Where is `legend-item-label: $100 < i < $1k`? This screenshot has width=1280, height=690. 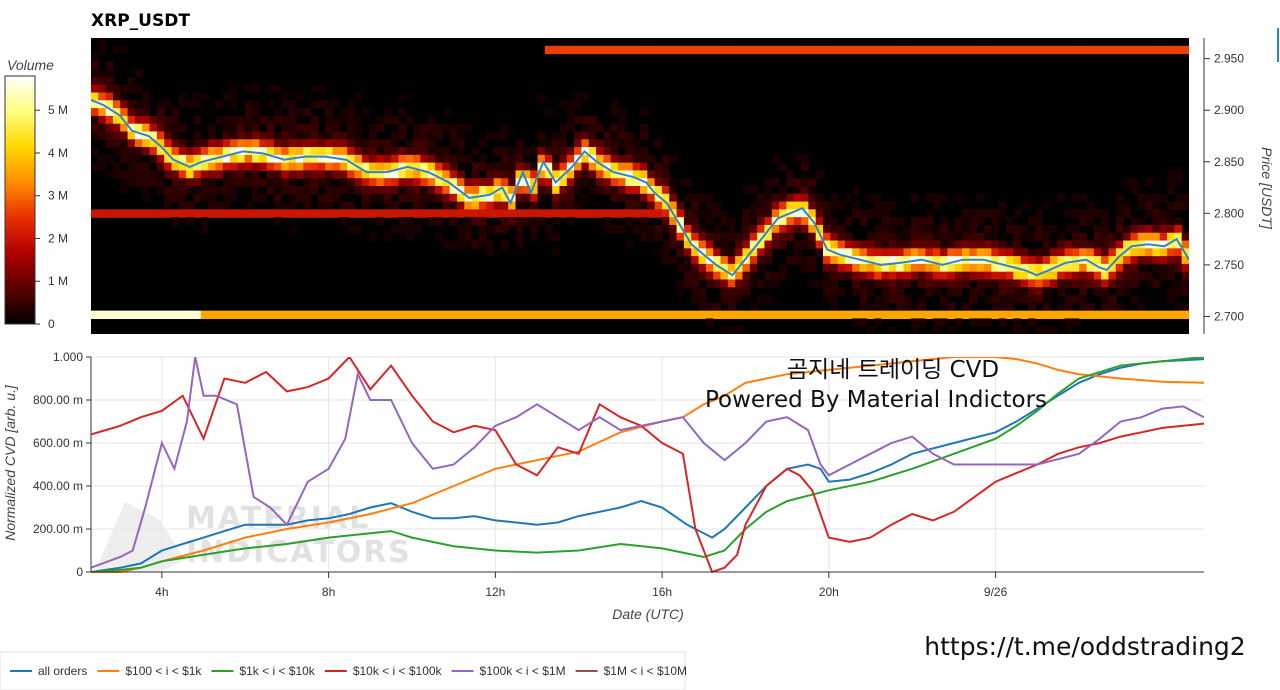 legend-item-label: $100 < i < $1k is located at coordinates (163, 671).